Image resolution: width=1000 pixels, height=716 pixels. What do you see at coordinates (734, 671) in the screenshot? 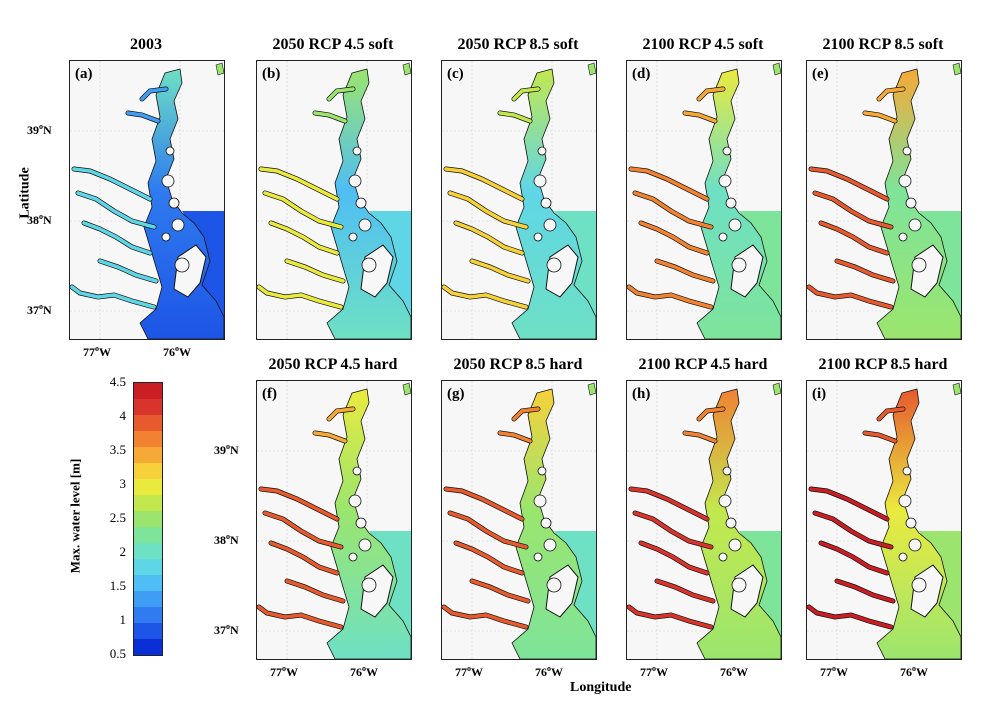
I see `lon-tick-3-76: 76oW` at bounding box center [734, 671].